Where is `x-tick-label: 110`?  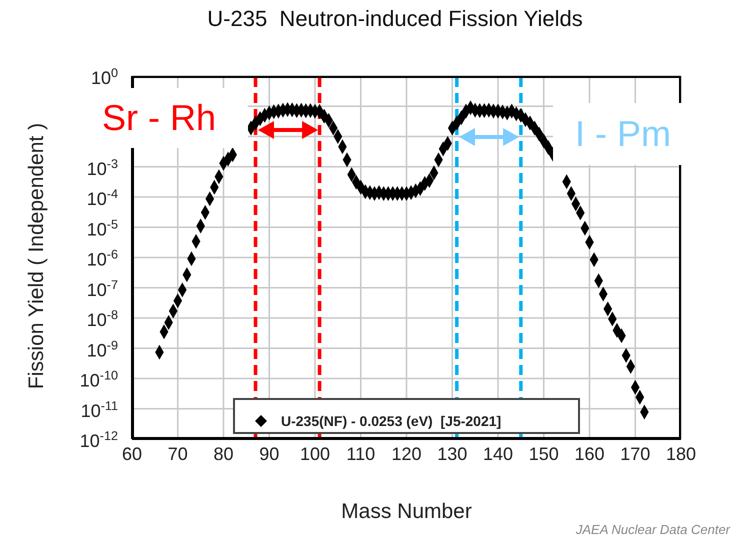 x-tick-label: 110 is located at coordinates (361, 454).